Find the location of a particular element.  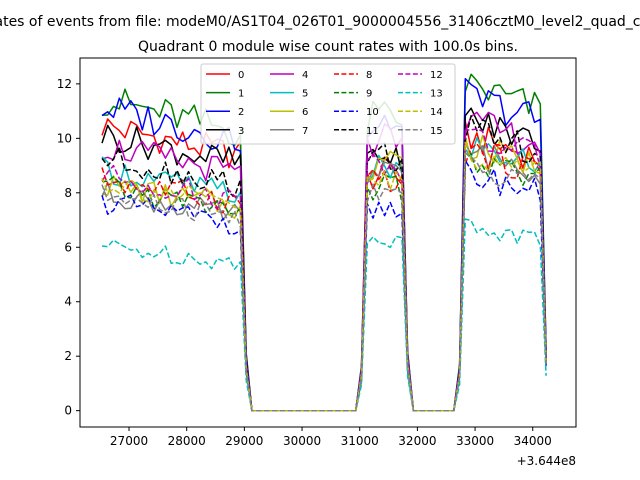

legend-label-11: 11 is located at coordinates (372, 131).